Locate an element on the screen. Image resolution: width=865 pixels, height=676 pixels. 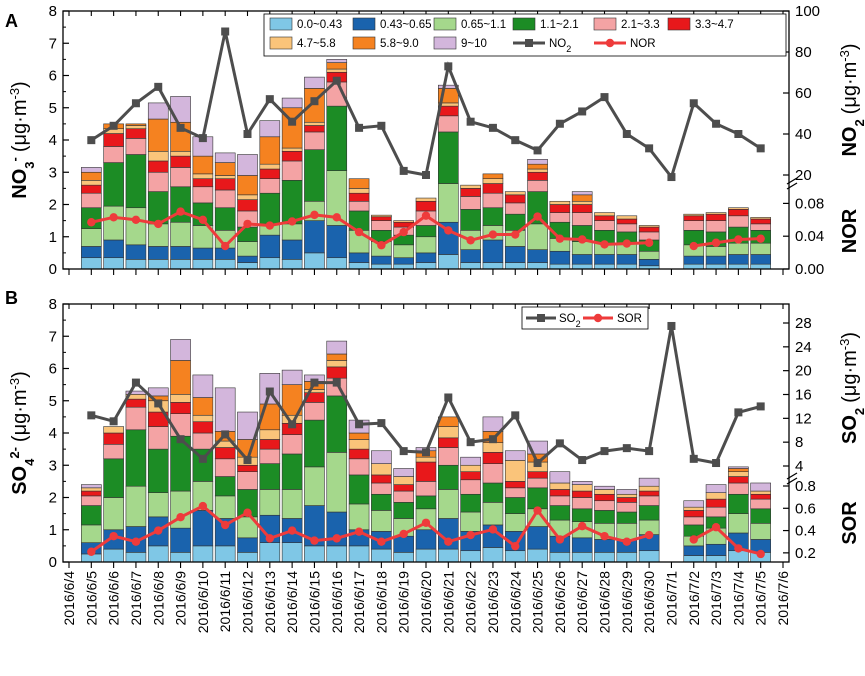
SOR-line is located at coordinates (727, 540).